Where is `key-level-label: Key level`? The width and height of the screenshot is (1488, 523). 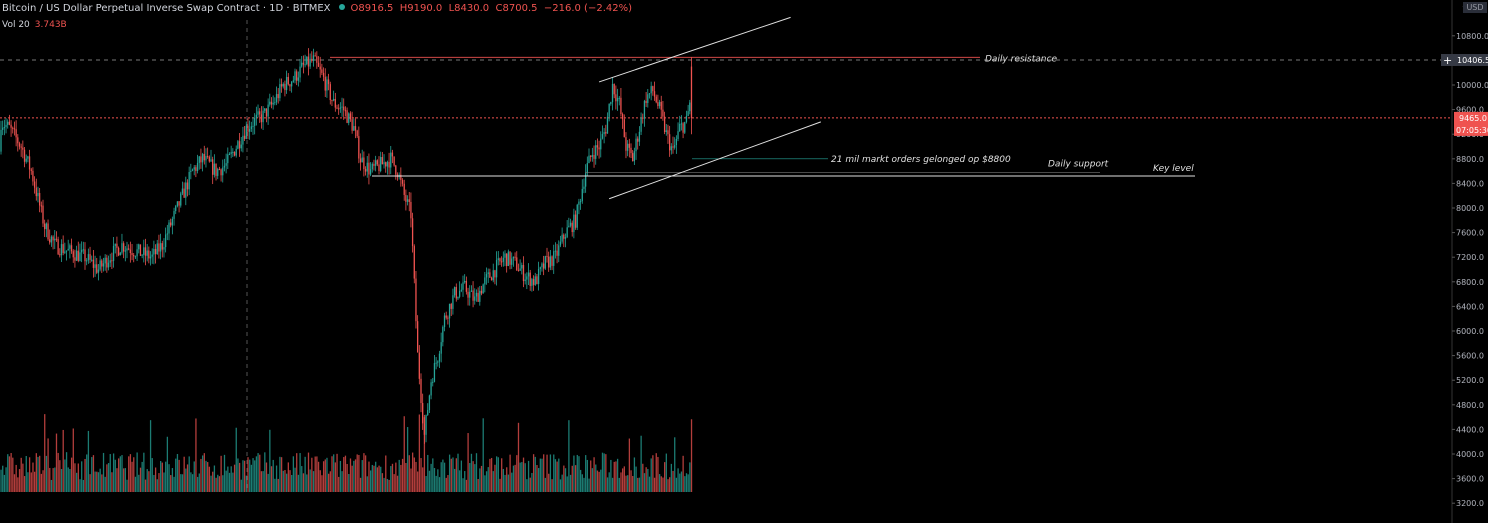
key-level-label: Key level is located at coordinates (1173, 169).